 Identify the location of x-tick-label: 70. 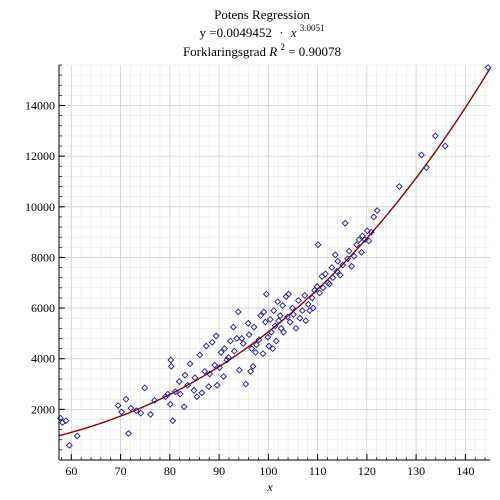
(121, 471).